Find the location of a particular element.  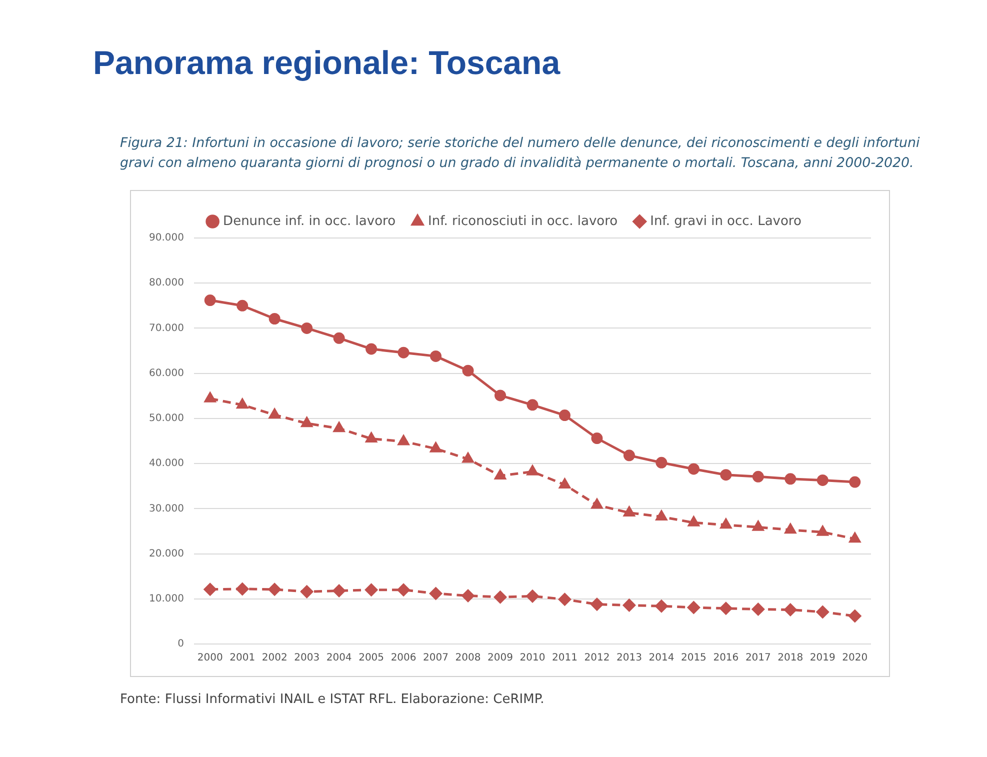

y-tick-label: 40.000 is located at coordinates (166, 464).